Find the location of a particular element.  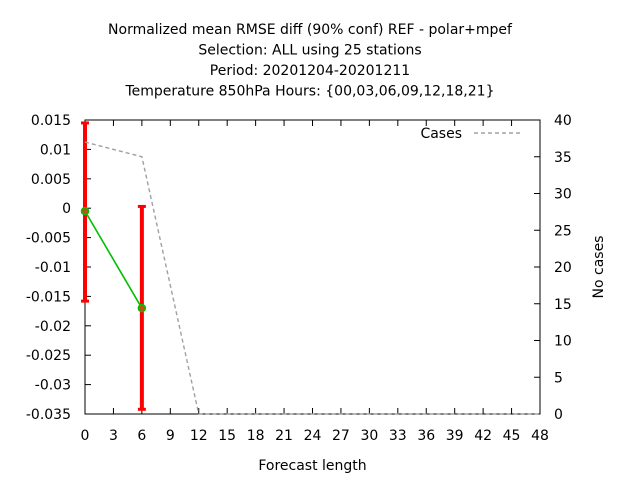

x-tick-label: 45 is located at coordinates (512, 436).